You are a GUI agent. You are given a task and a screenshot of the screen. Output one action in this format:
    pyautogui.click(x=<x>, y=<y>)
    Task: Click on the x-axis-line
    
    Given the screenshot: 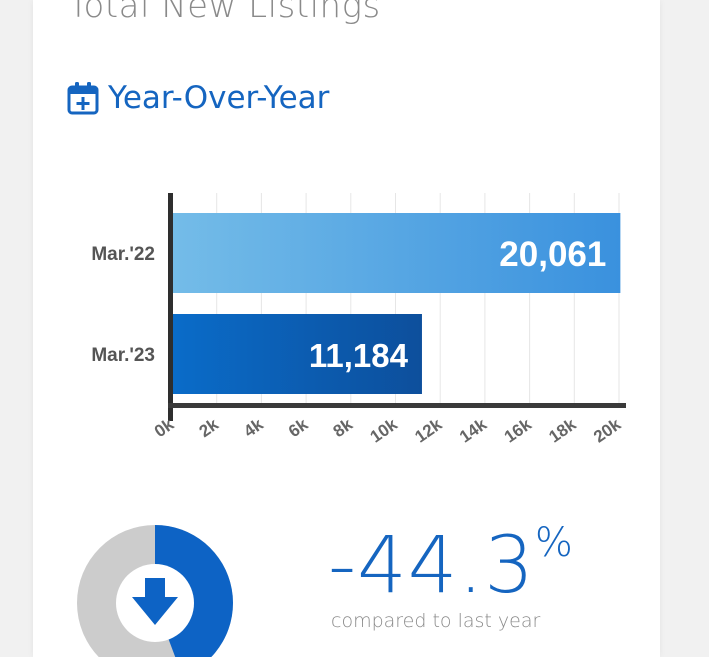 What is the action you would take?
    pyautogui.click(x=397, y=405)
    